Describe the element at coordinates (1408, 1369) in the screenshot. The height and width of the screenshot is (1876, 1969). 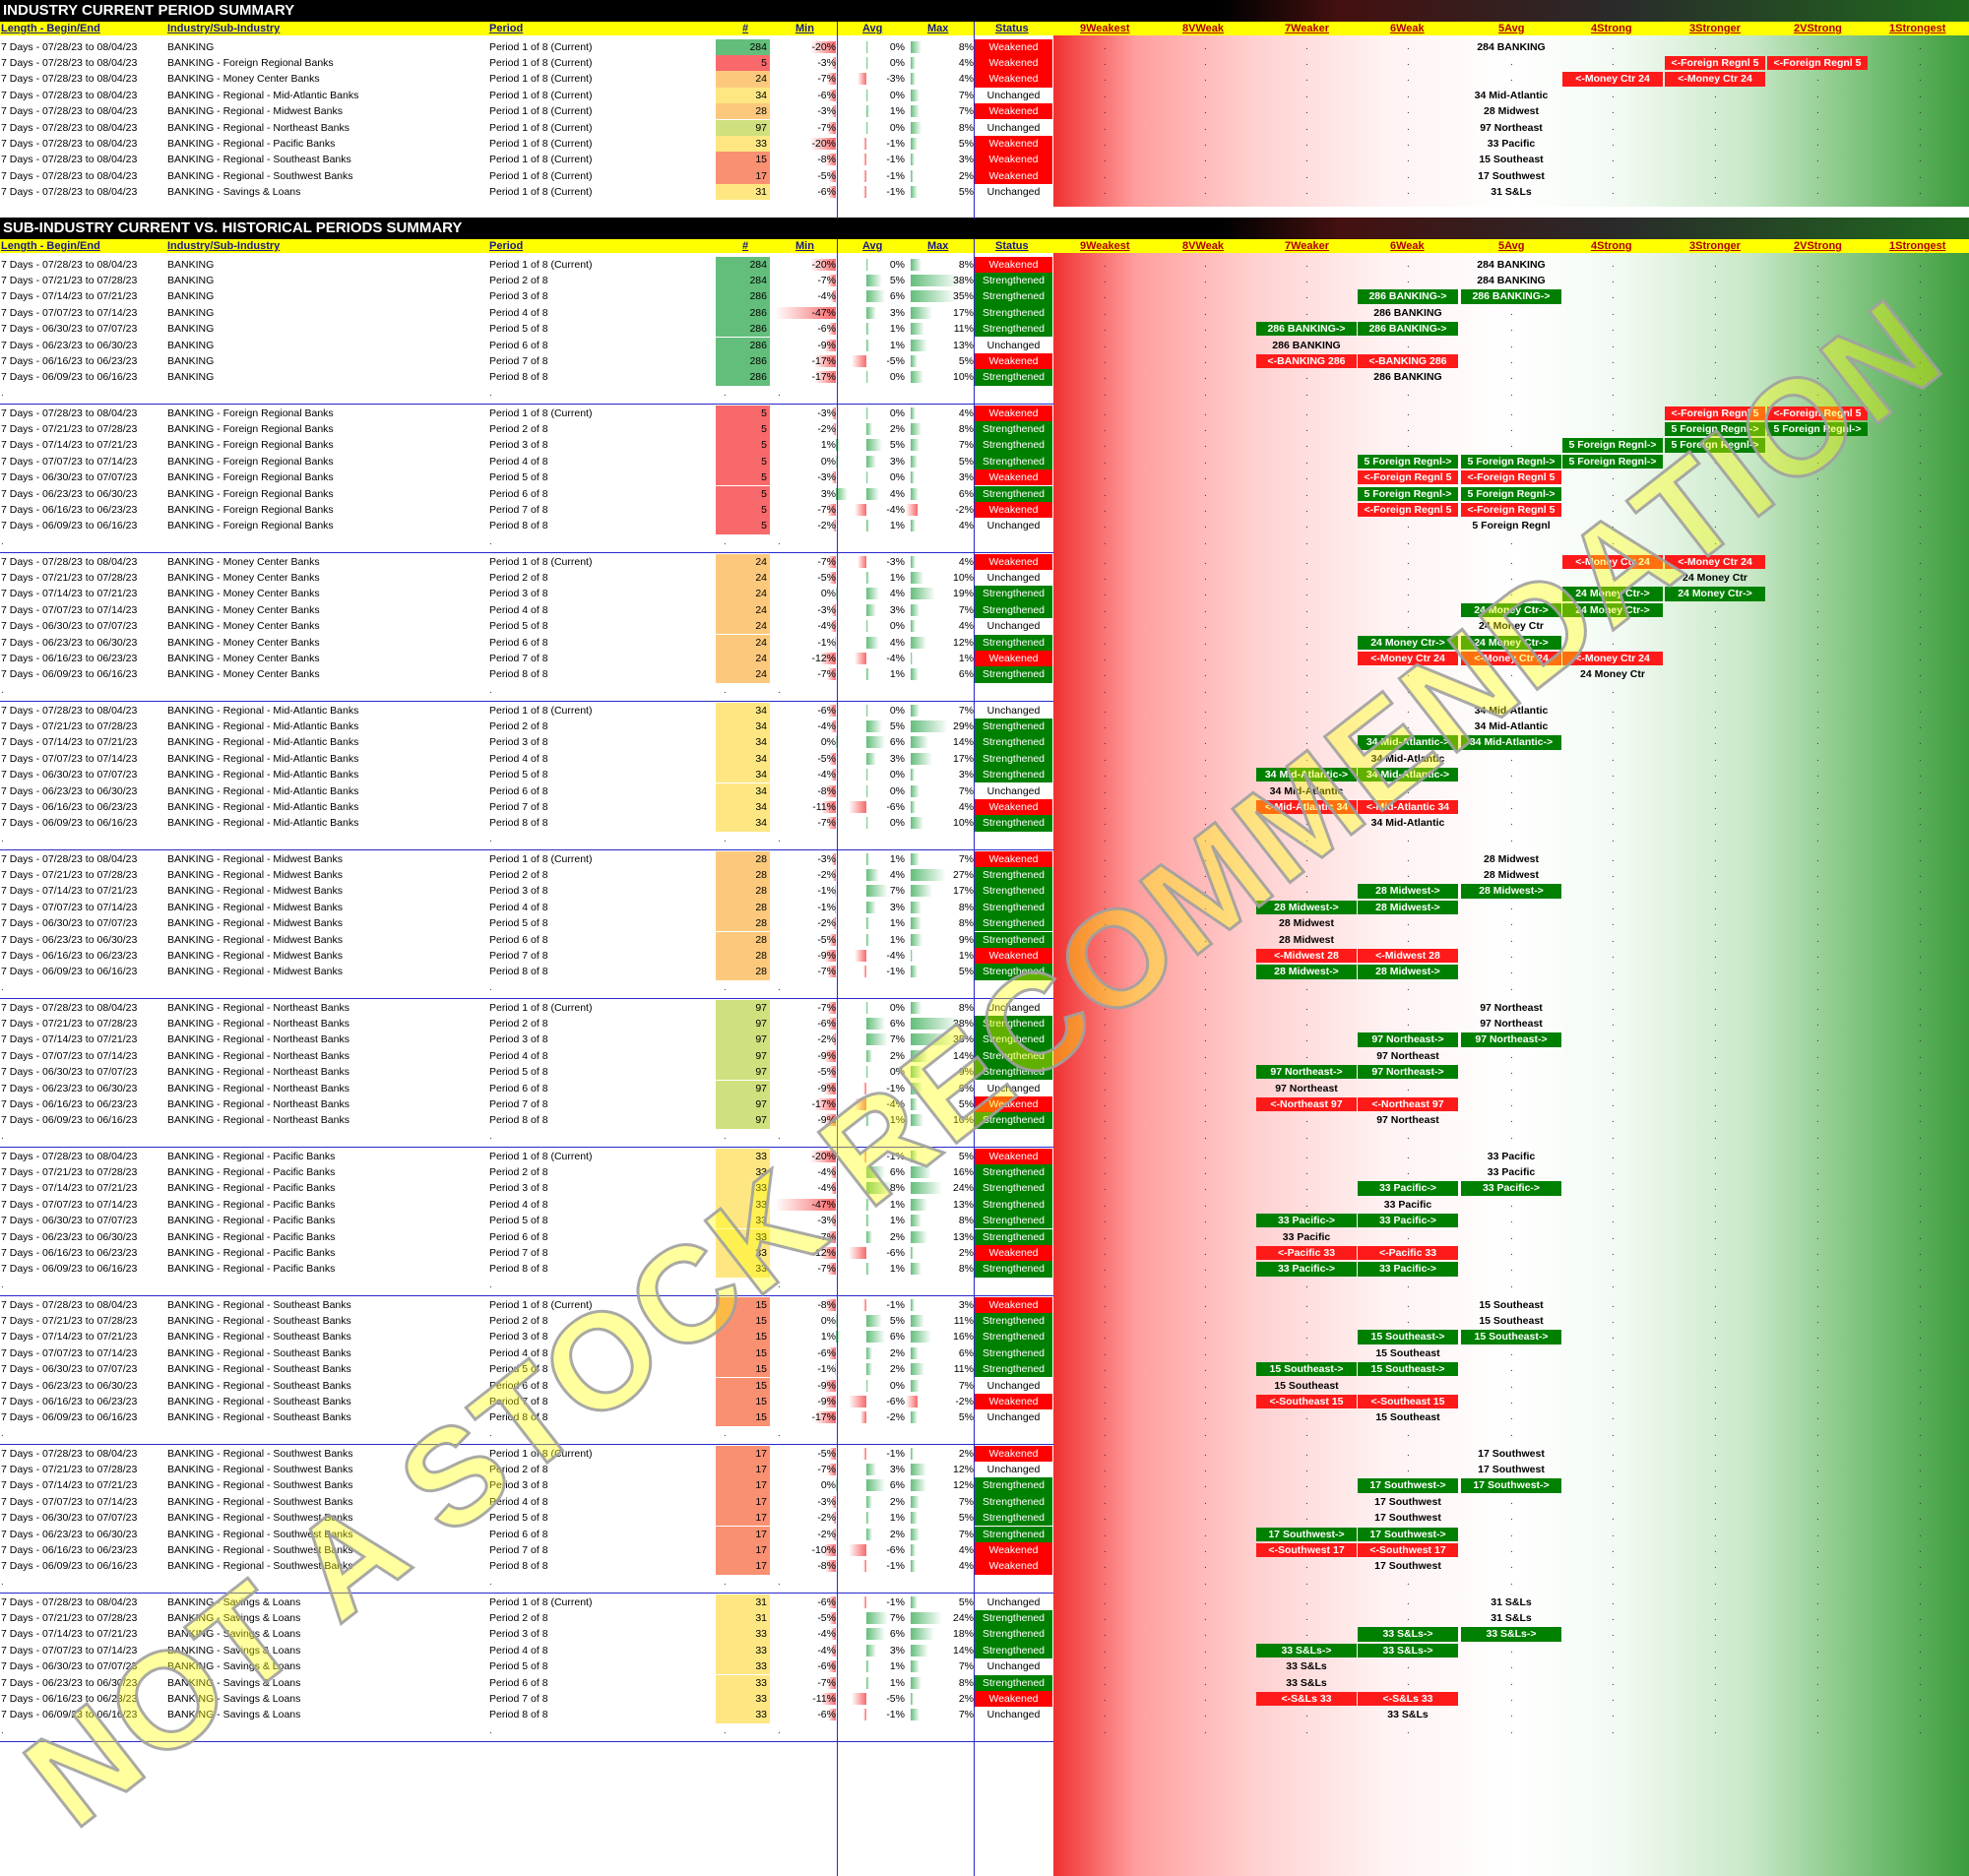
I see `rank-chip: 15 Southeast->` at that location.